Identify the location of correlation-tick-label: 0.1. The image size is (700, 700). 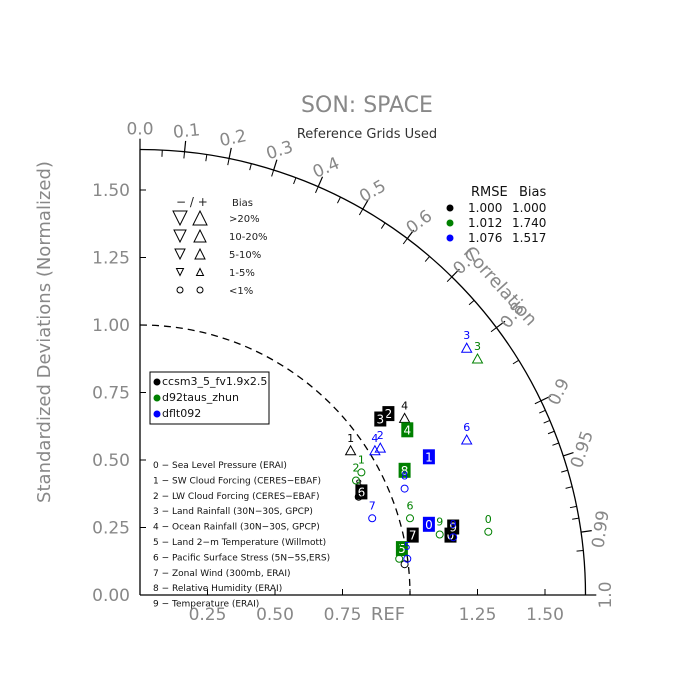
(186, 131).